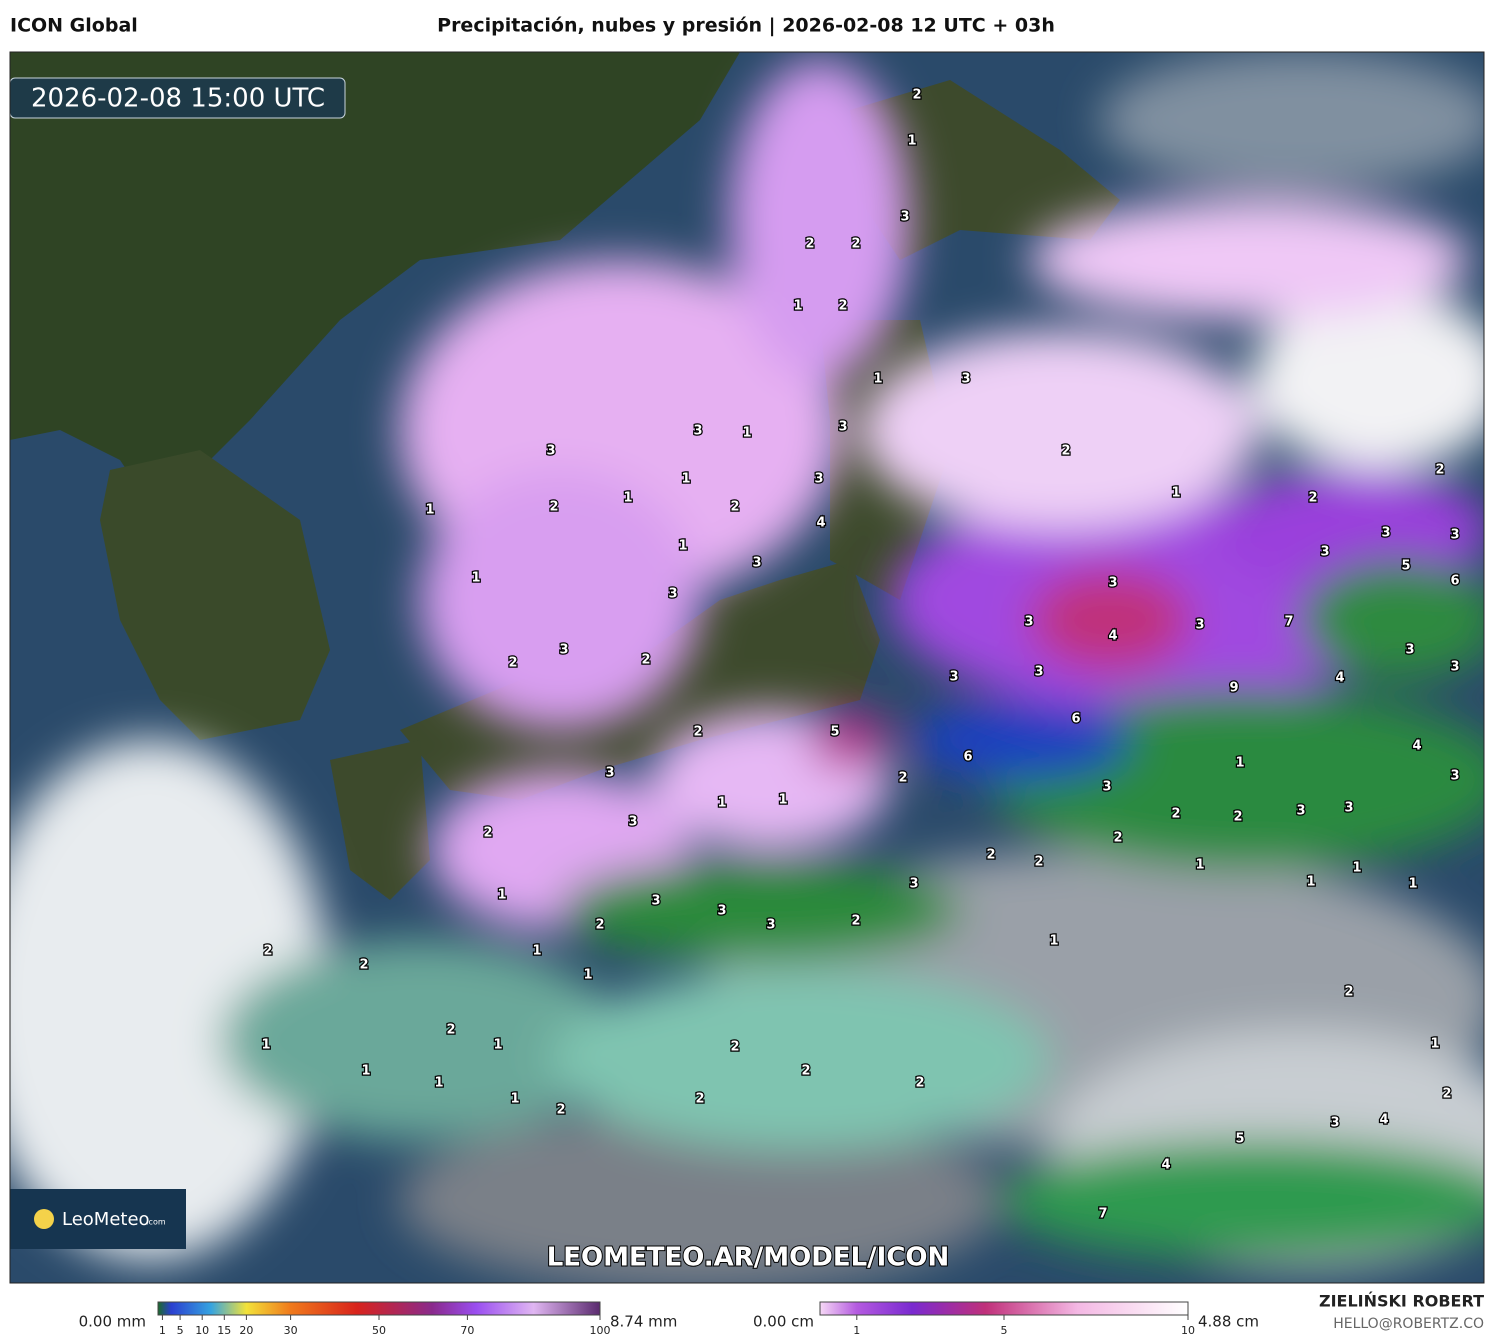 The image size is (1494, 1343). What do you see at coordinates (1233, 688) in the screenshot?
I see `map-value: 9` at bounding box center [1233, 688].